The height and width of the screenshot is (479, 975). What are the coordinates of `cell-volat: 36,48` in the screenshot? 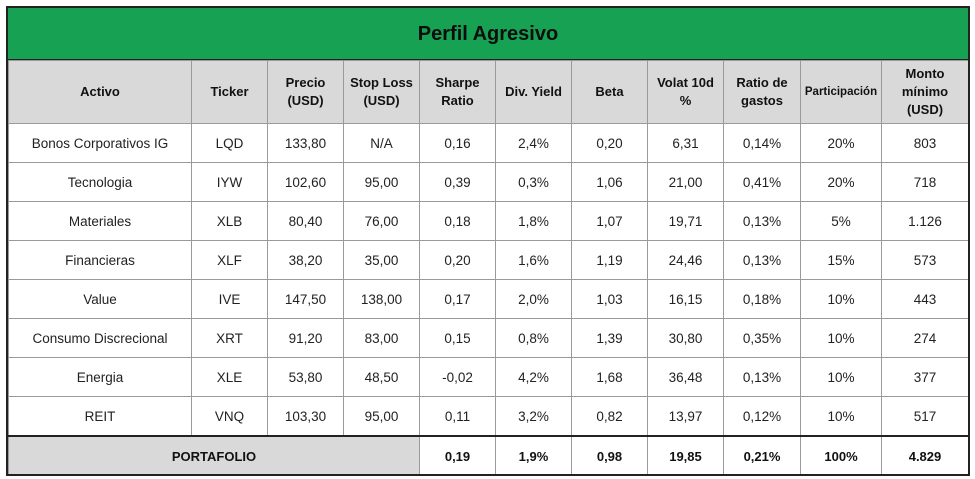 It's located at (685, 377).